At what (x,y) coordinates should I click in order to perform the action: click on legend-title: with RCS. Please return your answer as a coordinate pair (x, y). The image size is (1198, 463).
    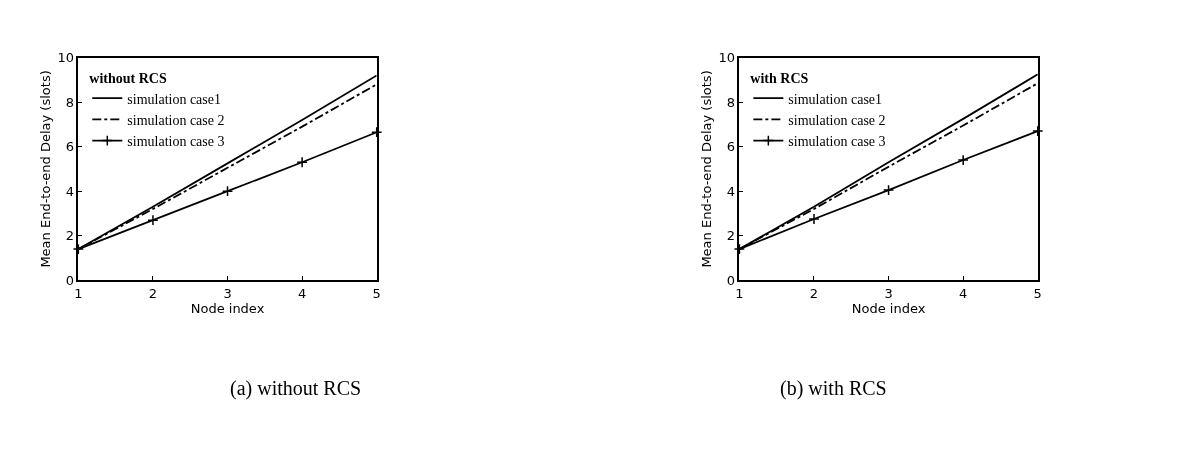
    Looking at the image, I should click on (779, 78).